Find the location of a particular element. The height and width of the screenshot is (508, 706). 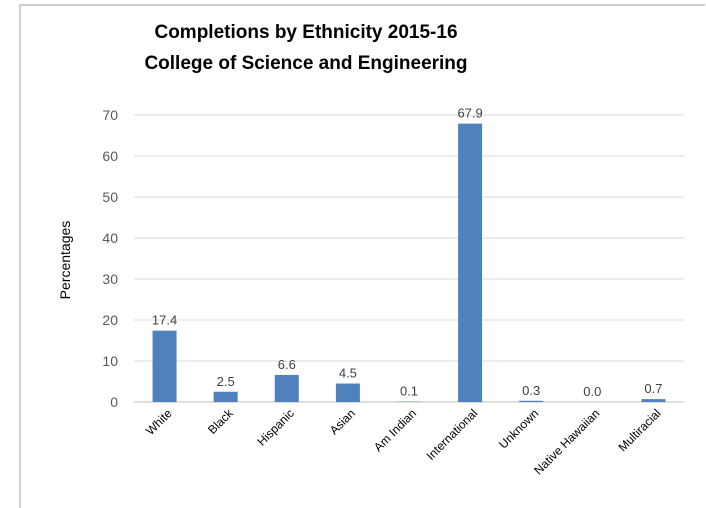

data-label: 6.6 is located at coordinates (287, 364).